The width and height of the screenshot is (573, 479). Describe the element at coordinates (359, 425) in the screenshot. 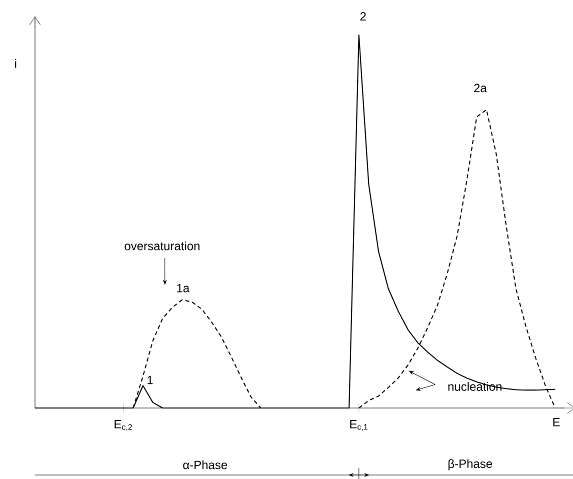

I see `x-tick-label: E$_{c,1}$` at that location.